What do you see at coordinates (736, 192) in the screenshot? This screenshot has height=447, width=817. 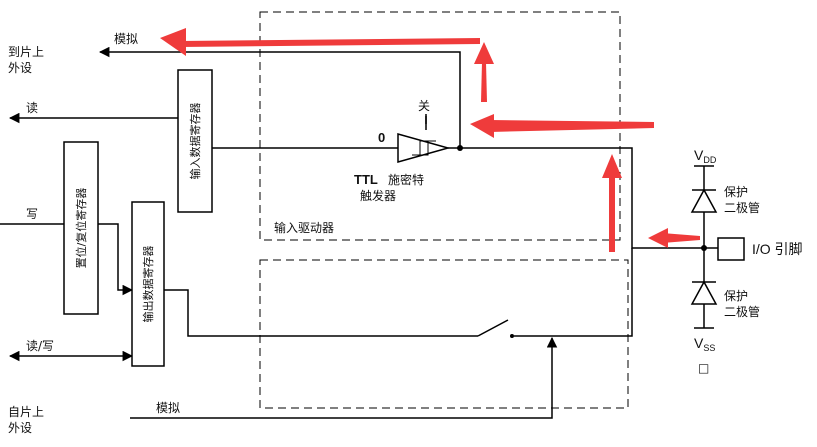 I see `upper-protect-label-1: 保护` at bounding box center [736, 192].